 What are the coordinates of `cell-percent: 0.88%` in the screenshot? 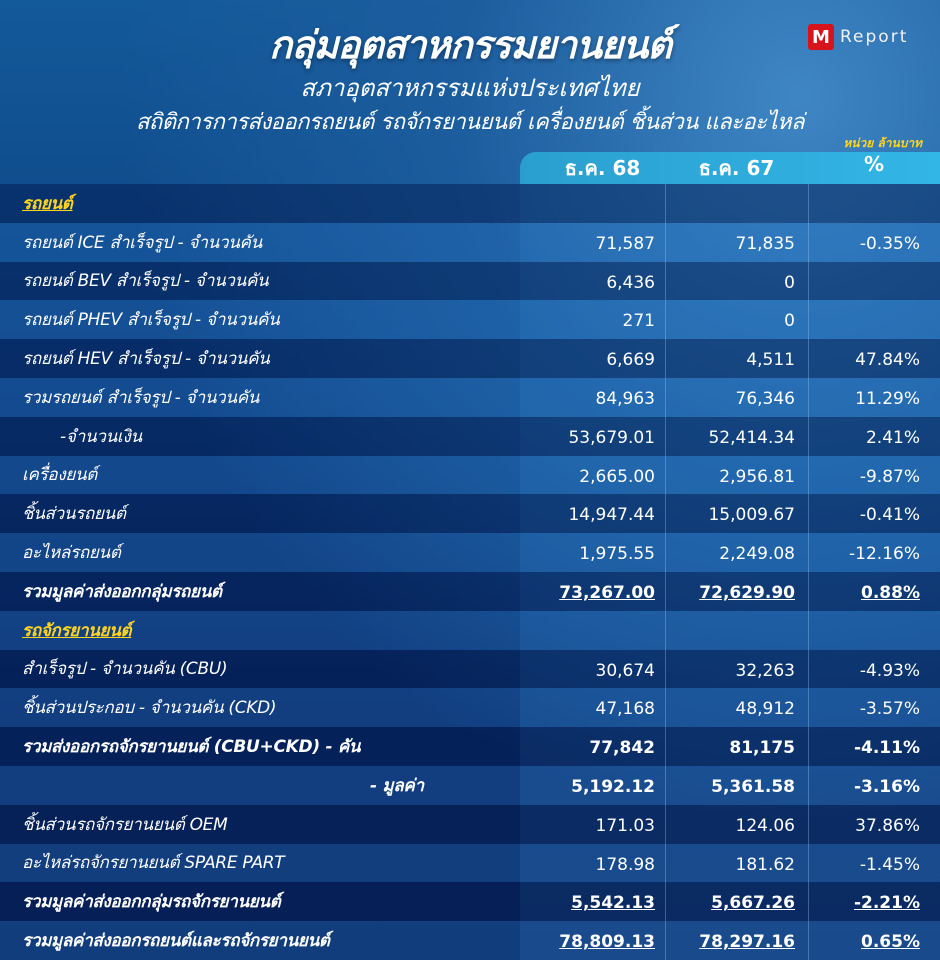 It's located at (890, 592).